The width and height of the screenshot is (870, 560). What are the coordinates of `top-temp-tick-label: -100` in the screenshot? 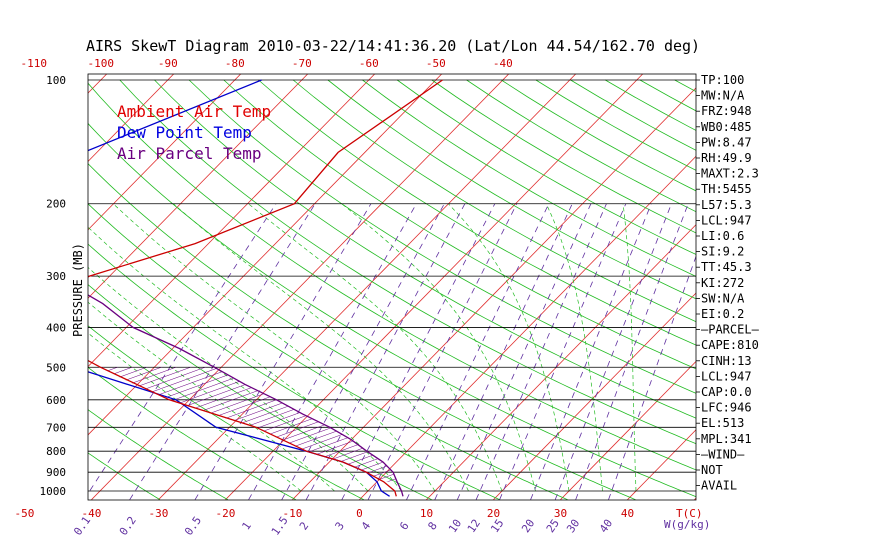 It's located at (101, 63).